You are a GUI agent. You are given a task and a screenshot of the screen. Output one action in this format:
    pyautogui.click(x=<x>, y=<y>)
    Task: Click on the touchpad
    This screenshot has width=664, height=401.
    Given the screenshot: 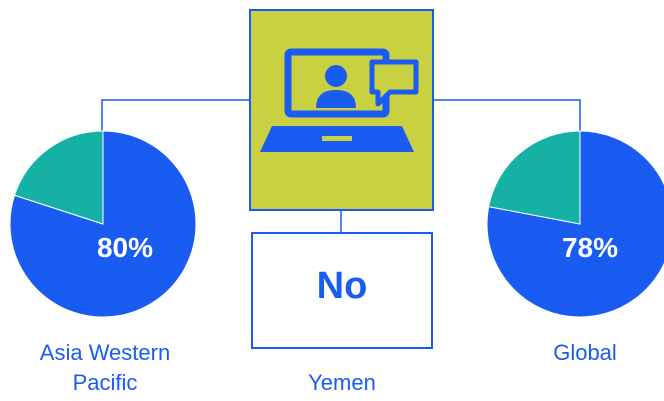 What is the action you would take?
    pyautogui.click(x=337, y=138)
    